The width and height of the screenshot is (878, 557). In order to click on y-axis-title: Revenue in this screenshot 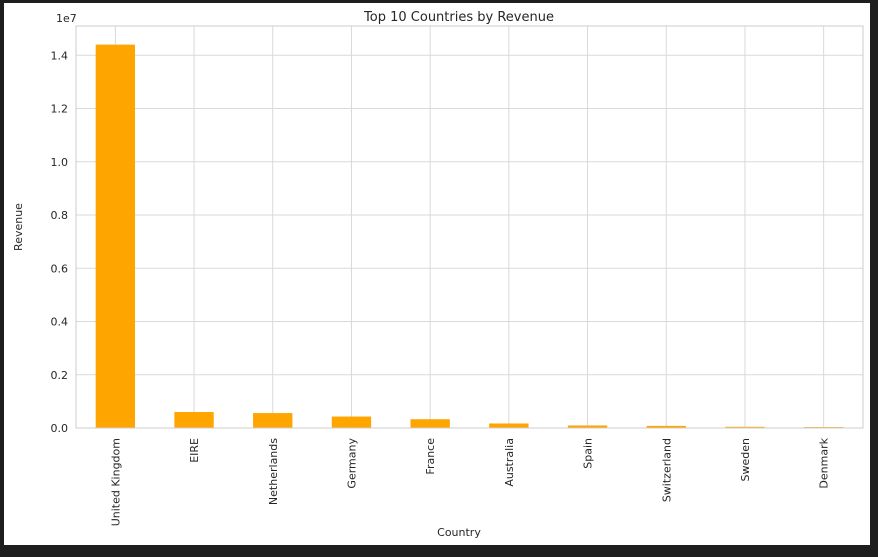, I will do `click(18, 227)`.